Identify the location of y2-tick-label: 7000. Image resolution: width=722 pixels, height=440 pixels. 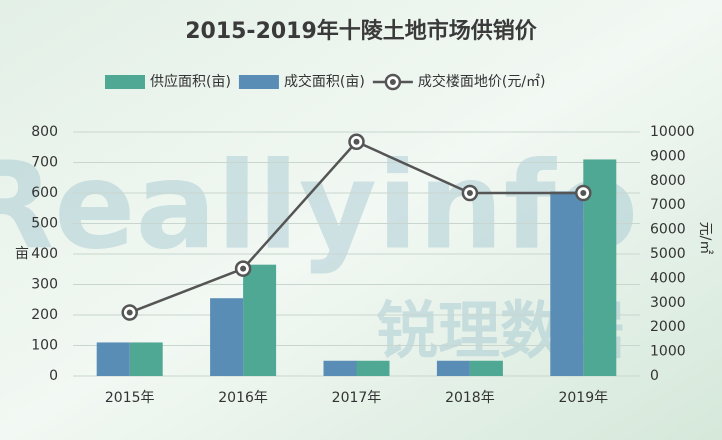
(668, 205).